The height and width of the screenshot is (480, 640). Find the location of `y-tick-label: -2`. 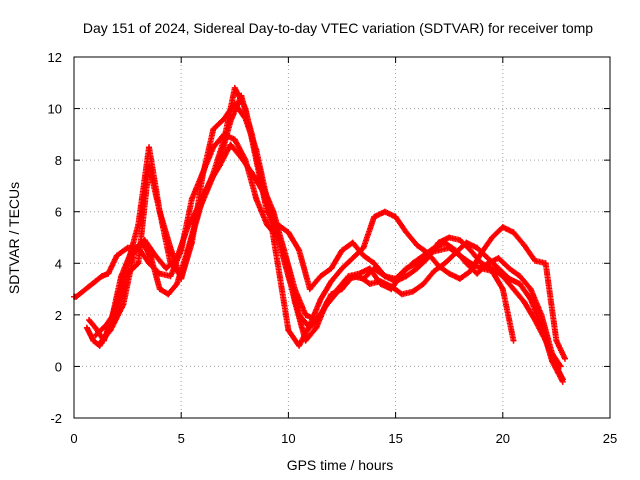

y-tick-label: -2 is located at coordinates (56, 418).